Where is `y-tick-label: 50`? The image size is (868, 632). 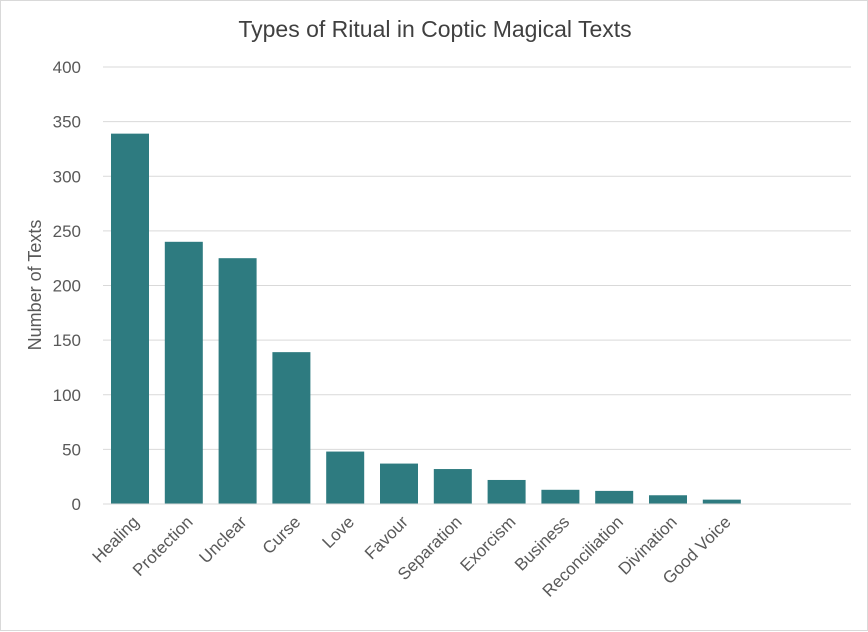 y-tick-label: 50 is located at coordinates (71, 449).